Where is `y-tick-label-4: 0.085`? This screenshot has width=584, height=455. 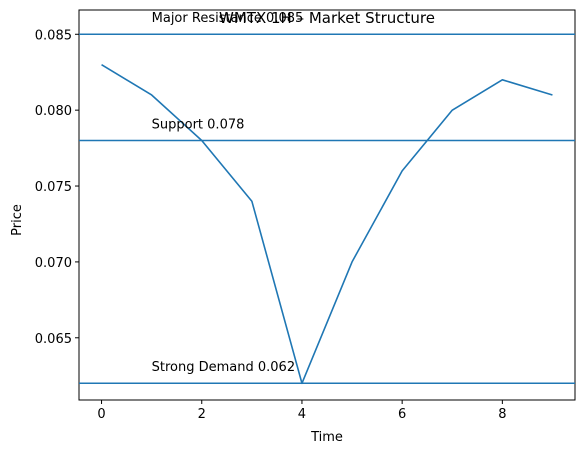 y-tick-label-4: 0.085 is located at coordinates (53, 35).